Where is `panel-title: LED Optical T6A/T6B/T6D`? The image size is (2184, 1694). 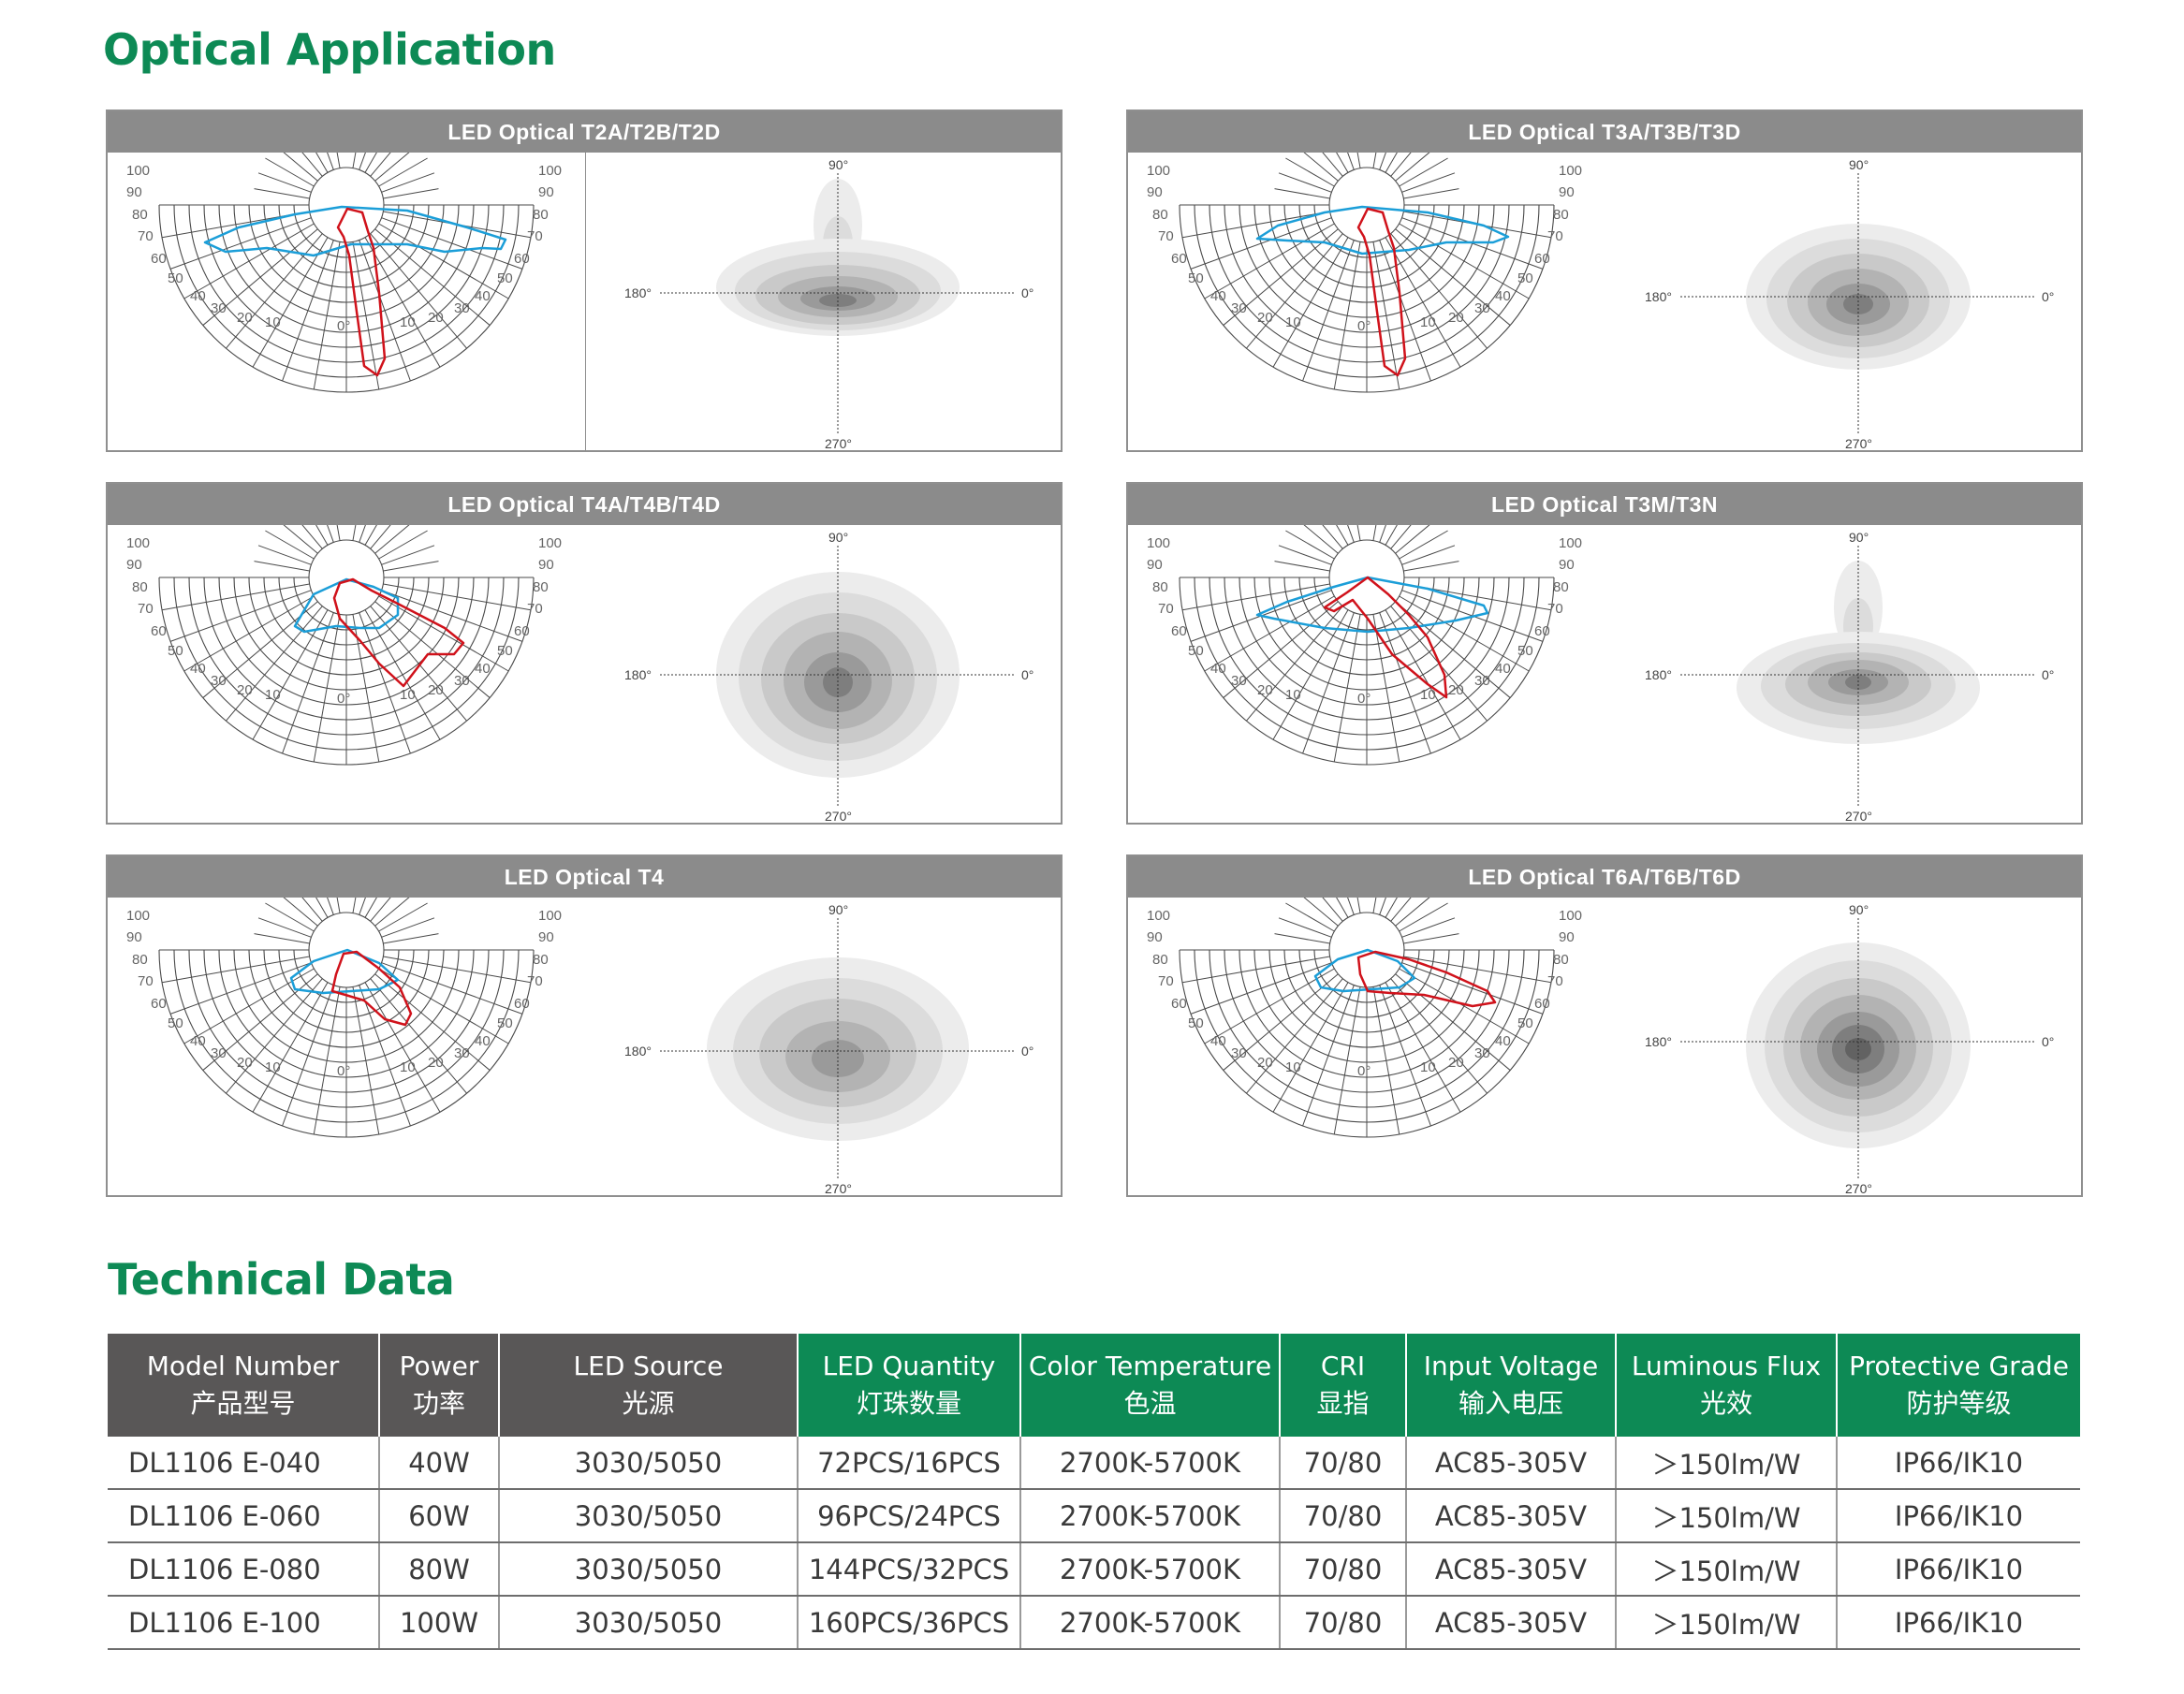
panel-title: LED Optical T6A/T6B/T6D is located at coordinates (1604, 877).